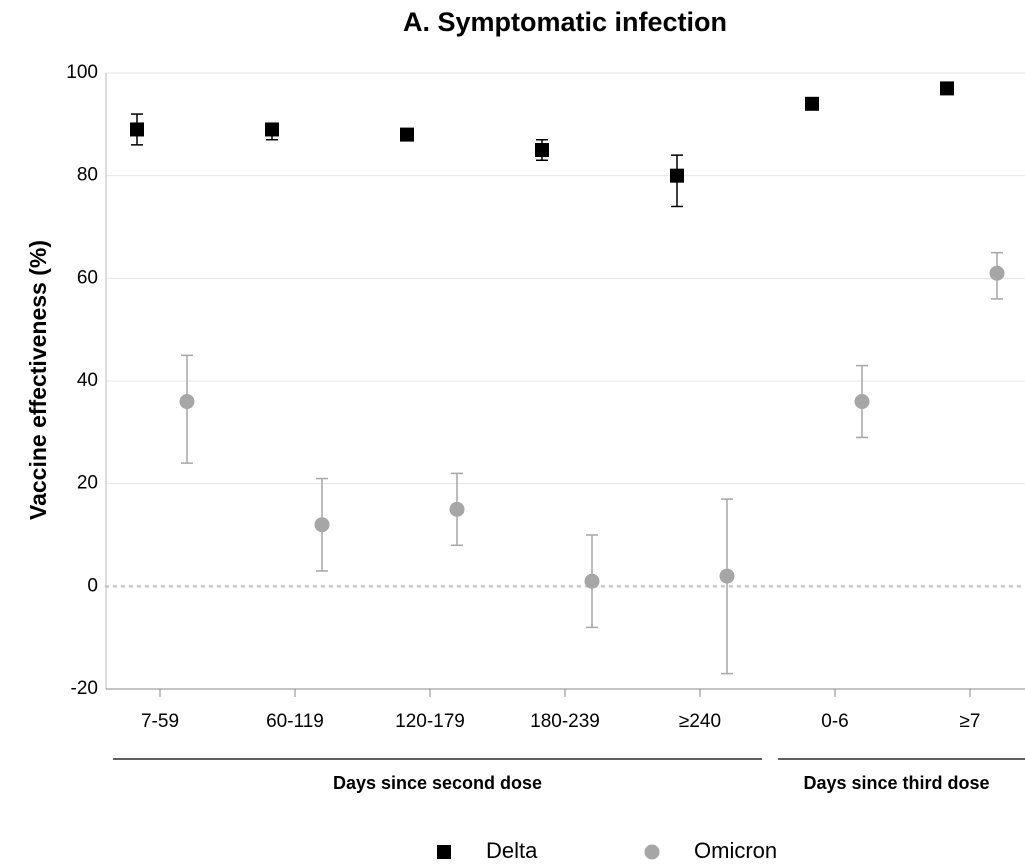  What do you see at coordinates (896, 783) in the screenshot?
I see `group-label: Days since third dose` at bounding box center [896, 783].